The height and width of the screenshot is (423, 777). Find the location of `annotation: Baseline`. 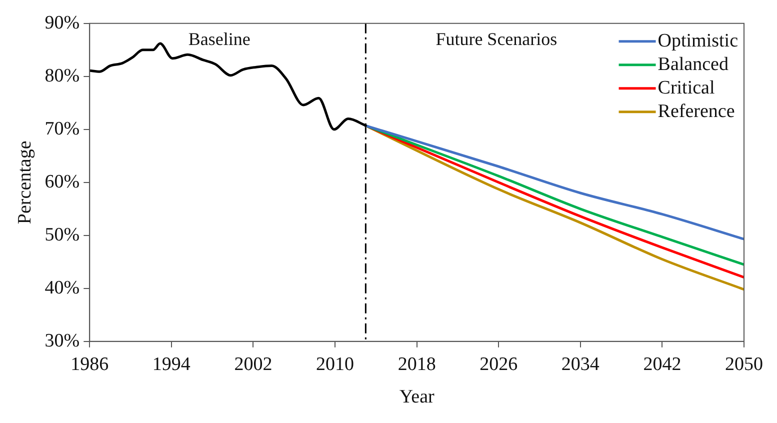

annotation: Baseline is located at coordinates (219, 39).